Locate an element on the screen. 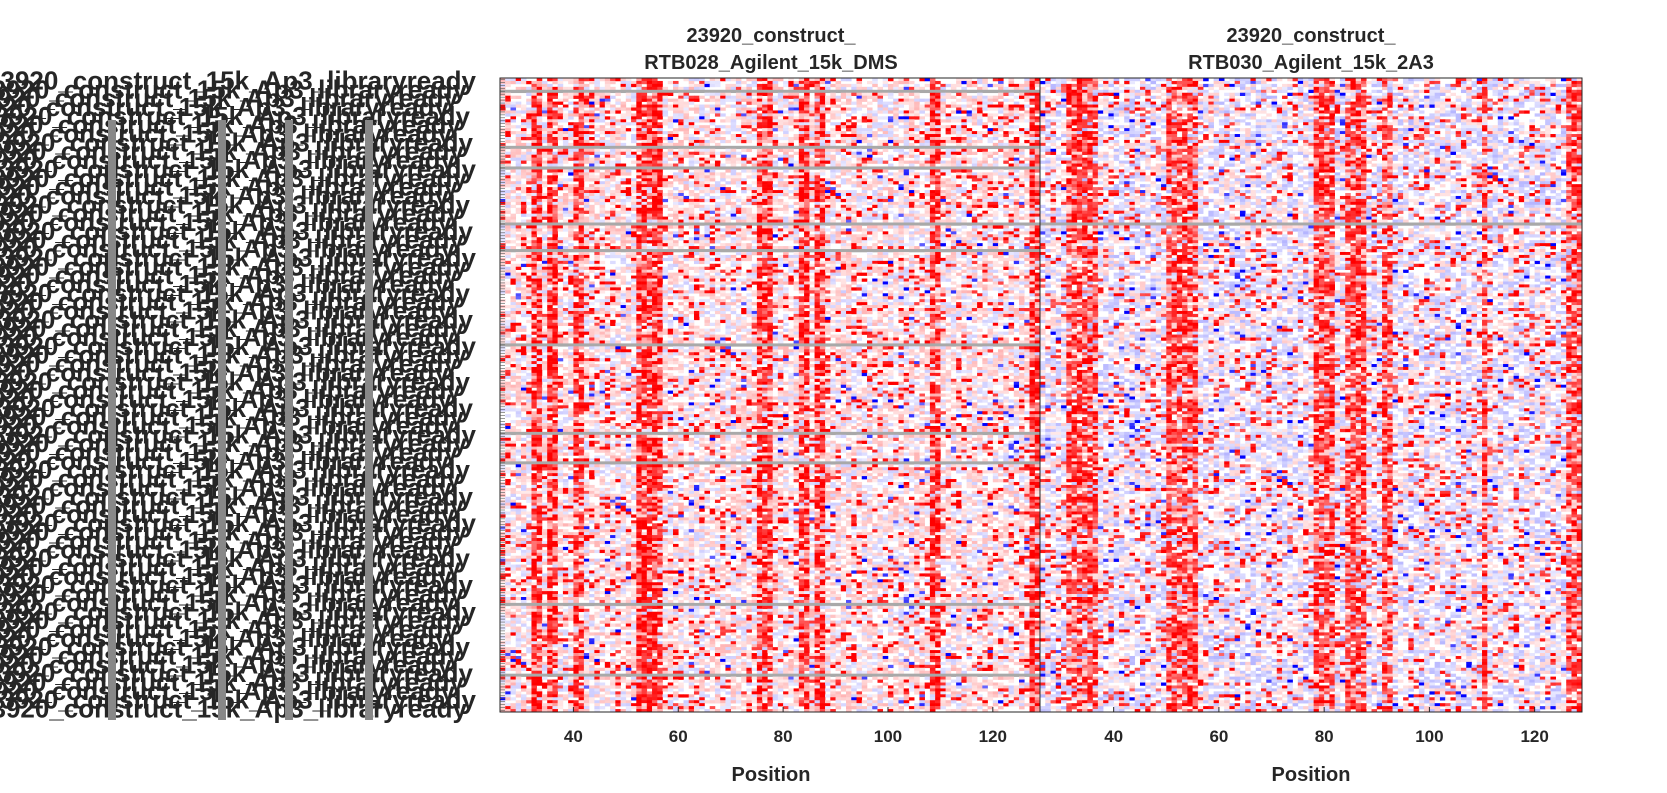 The width and height of the screenshot is (1667, 793). row-label-separator is located at coordinates (112, 420).